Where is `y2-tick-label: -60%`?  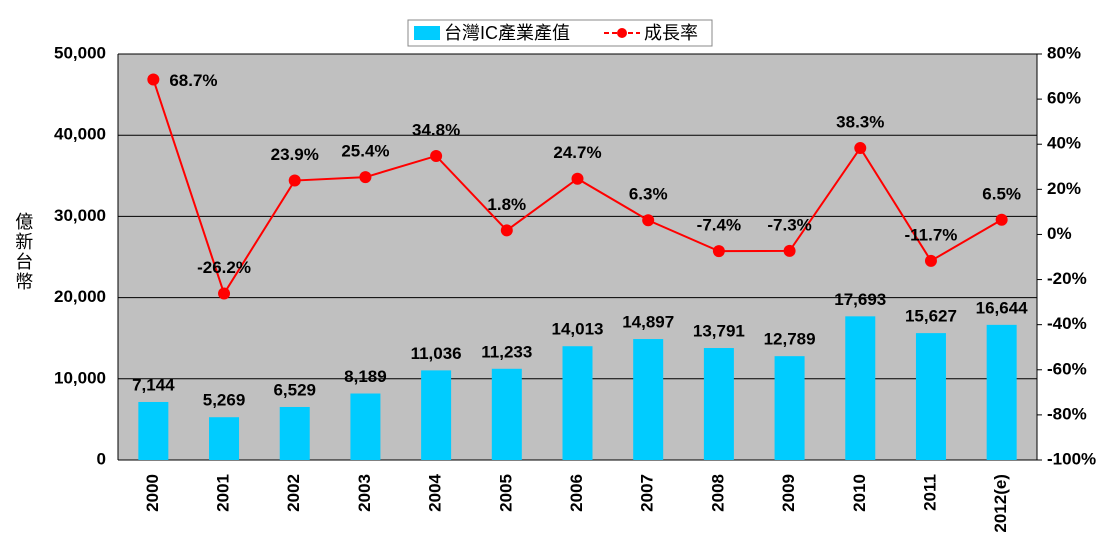
y2-tick-label: -60% is located at coordinates (1067, 368).